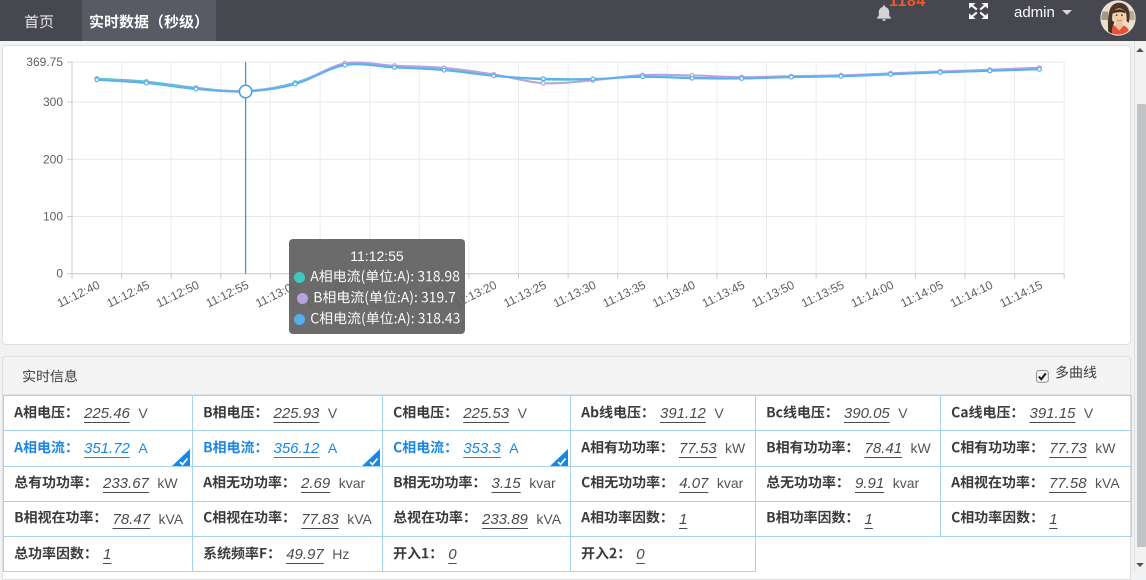  I want to click on svg-text: 11:13:35, so click(624, 294).